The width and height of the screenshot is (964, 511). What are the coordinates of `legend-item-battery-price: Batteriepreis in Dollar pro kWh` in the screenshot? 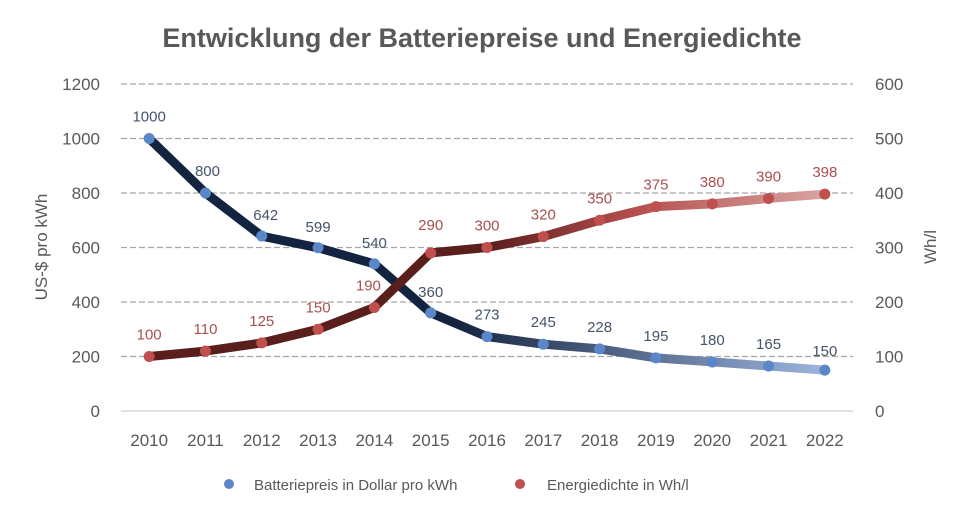 It's located at (329, 485).